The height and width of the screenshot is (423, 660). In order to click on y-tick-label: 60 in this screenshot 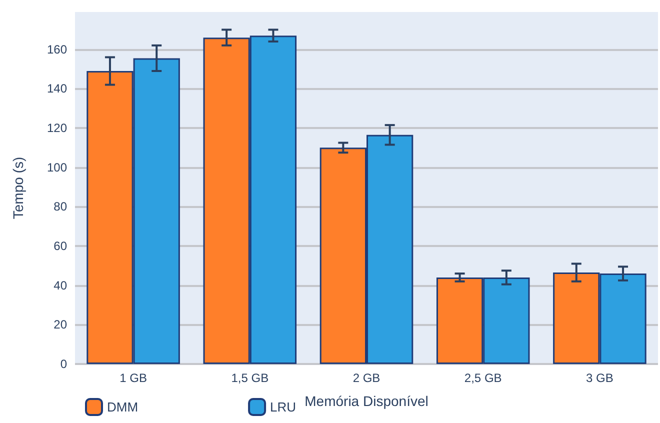, I will do `click(61, 246)`.